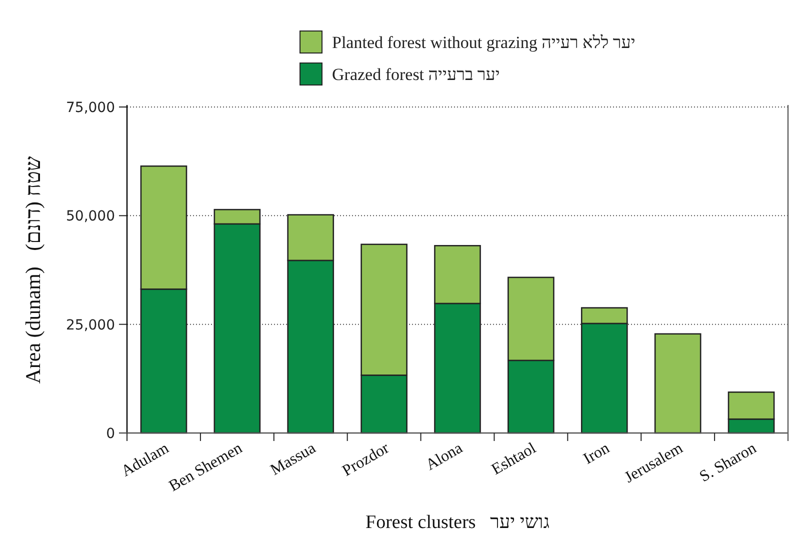  What do you see at coordinates (484, 42) in the screenshot?
I see `legend-label: Planted forest without grazing יער ללא רעייה` at bounding box center [484, 42].